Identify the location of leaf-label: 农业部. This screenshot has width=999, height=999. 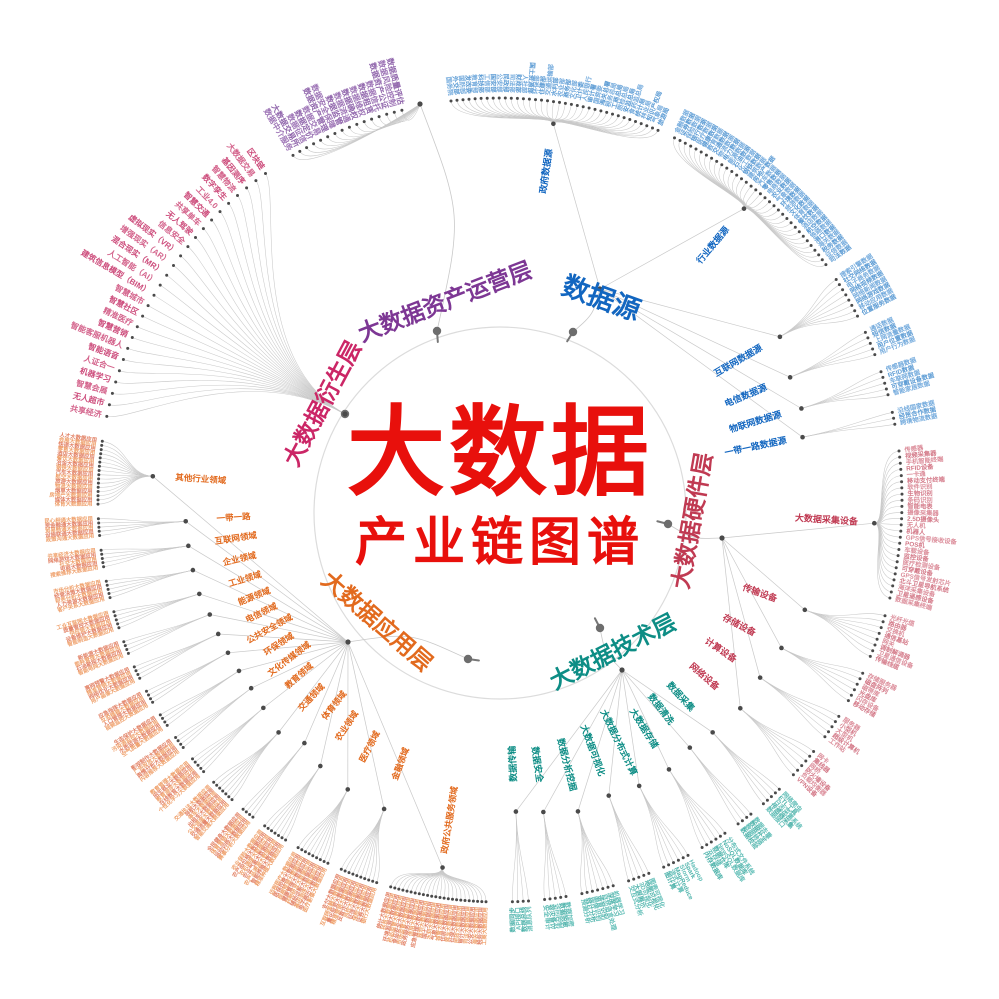
(561, 88).